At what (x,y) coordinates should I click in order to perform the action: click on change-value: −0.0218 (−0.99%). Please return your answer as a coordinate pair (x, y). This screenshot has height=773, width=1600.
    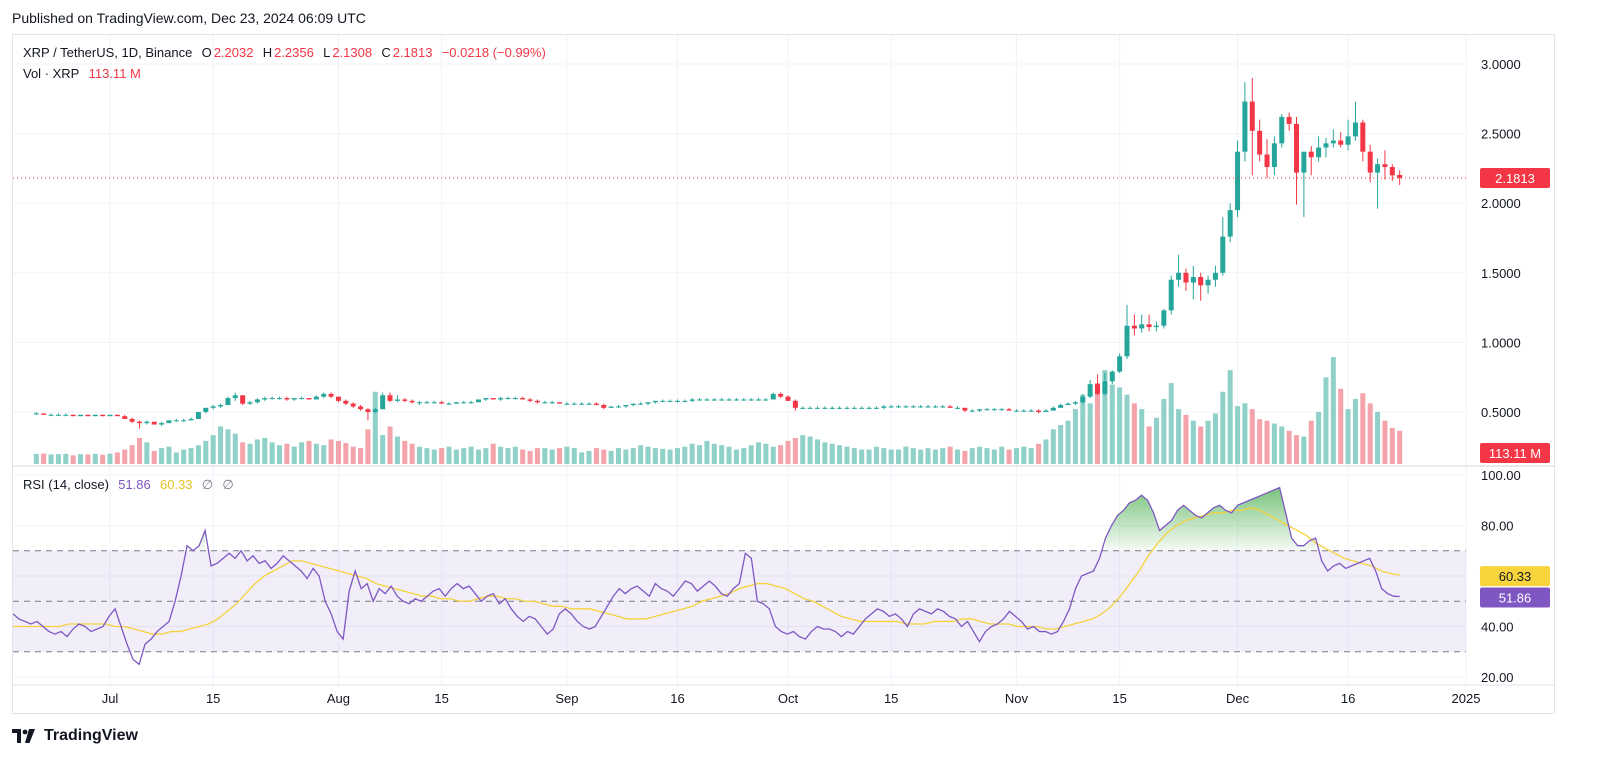
    Looking at the image, I should click on (493, 52).